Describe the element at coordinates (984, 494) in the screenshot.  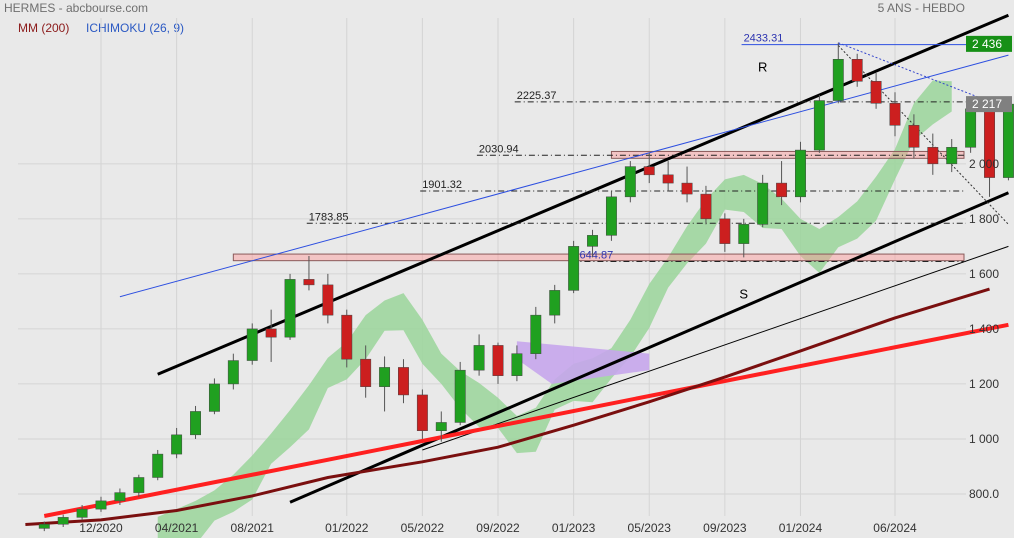
I see `y-tick-label-0: 800.0` at that location.